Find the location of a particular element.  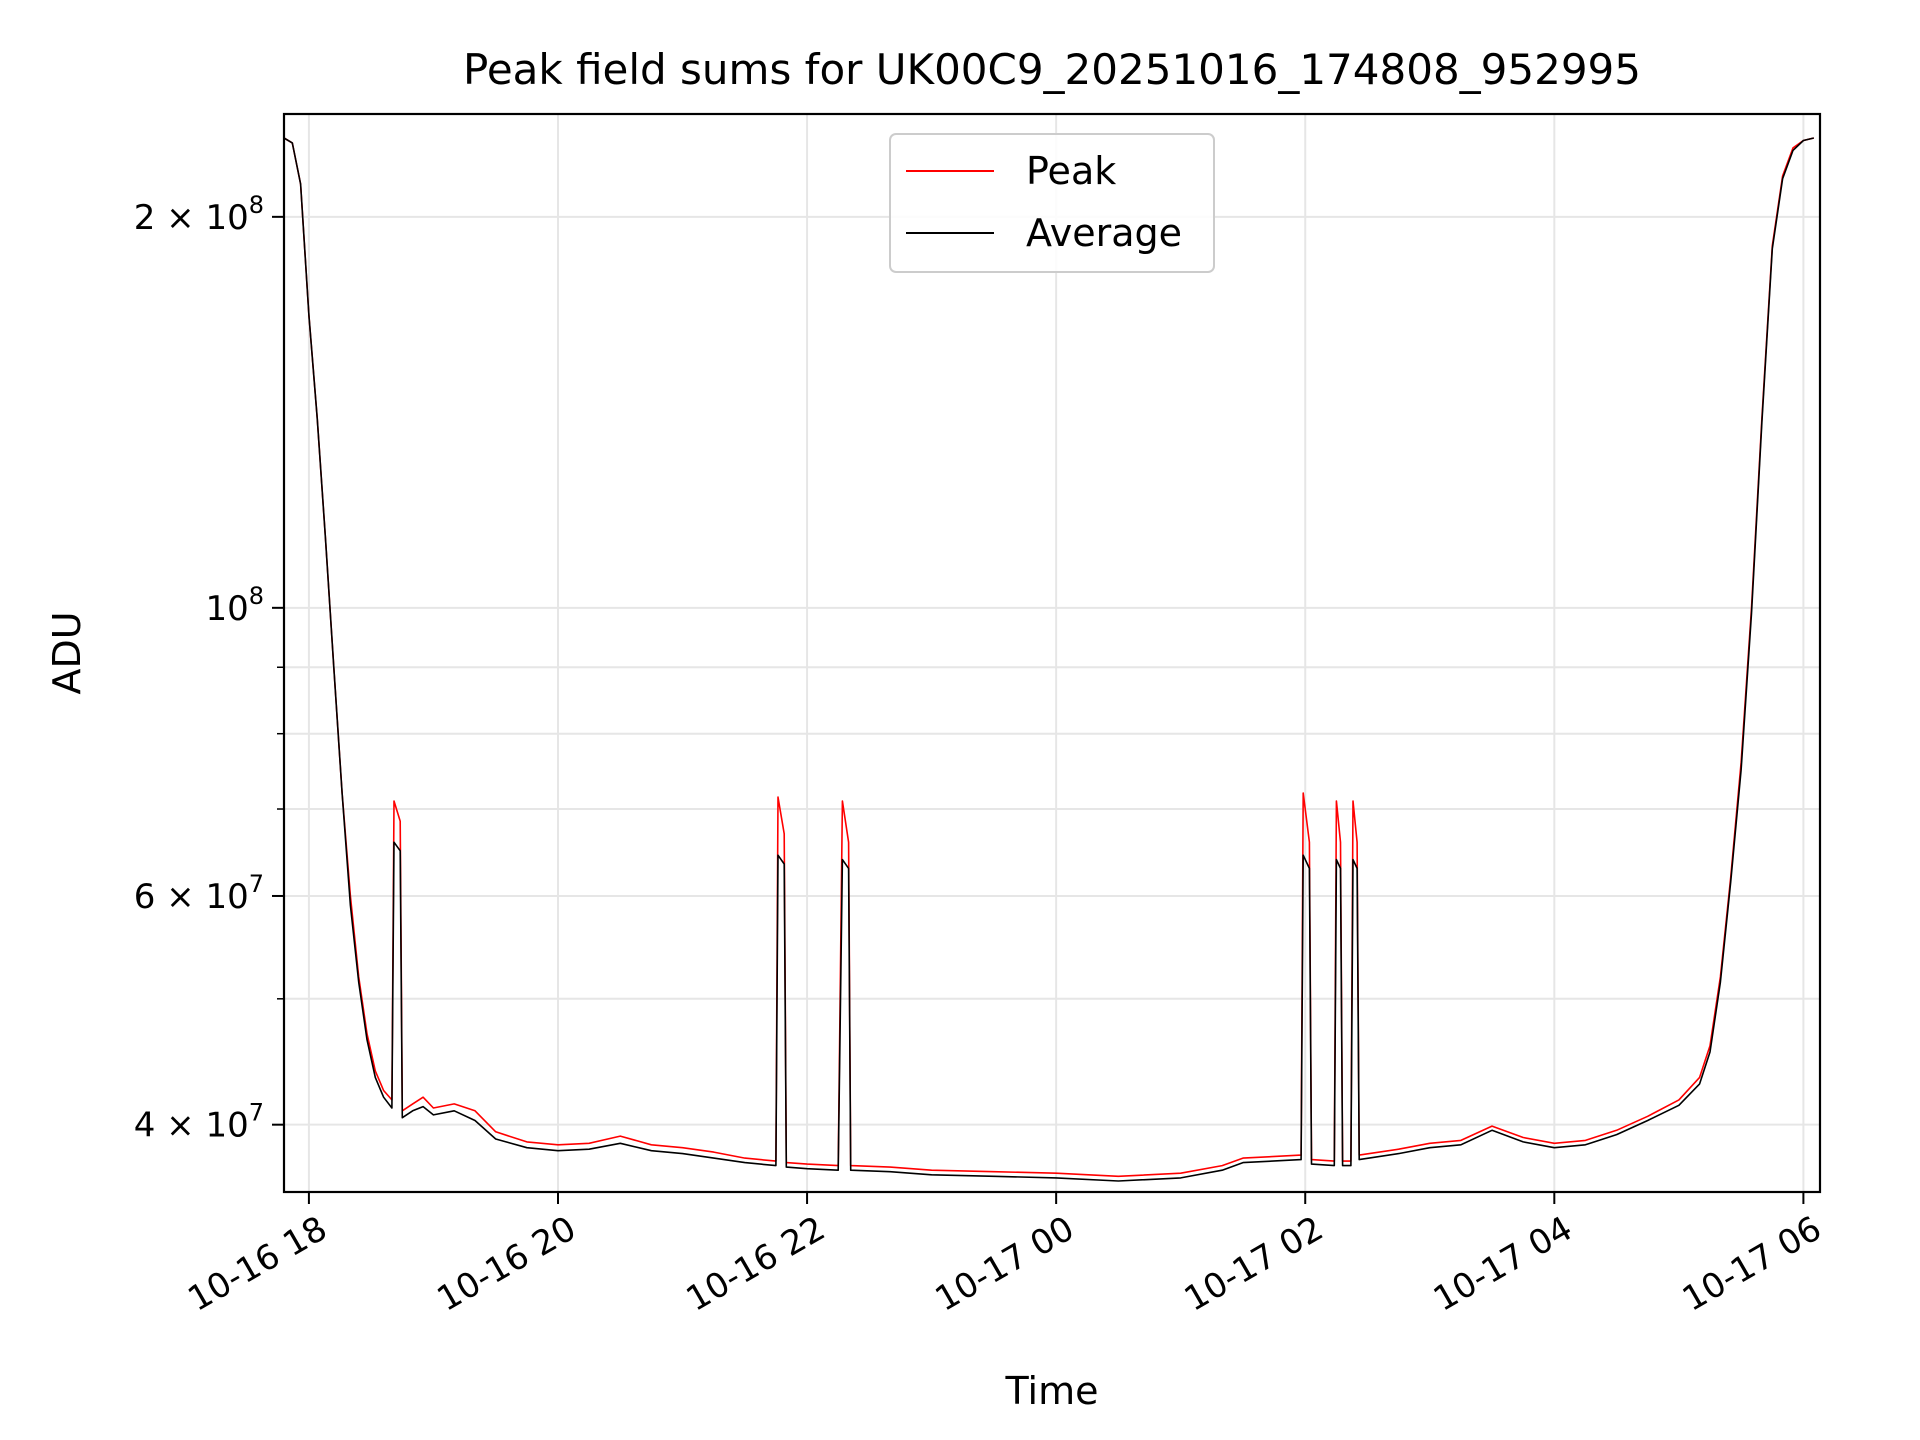

y-tick-label: 108 is located at coordinates (234, 605).